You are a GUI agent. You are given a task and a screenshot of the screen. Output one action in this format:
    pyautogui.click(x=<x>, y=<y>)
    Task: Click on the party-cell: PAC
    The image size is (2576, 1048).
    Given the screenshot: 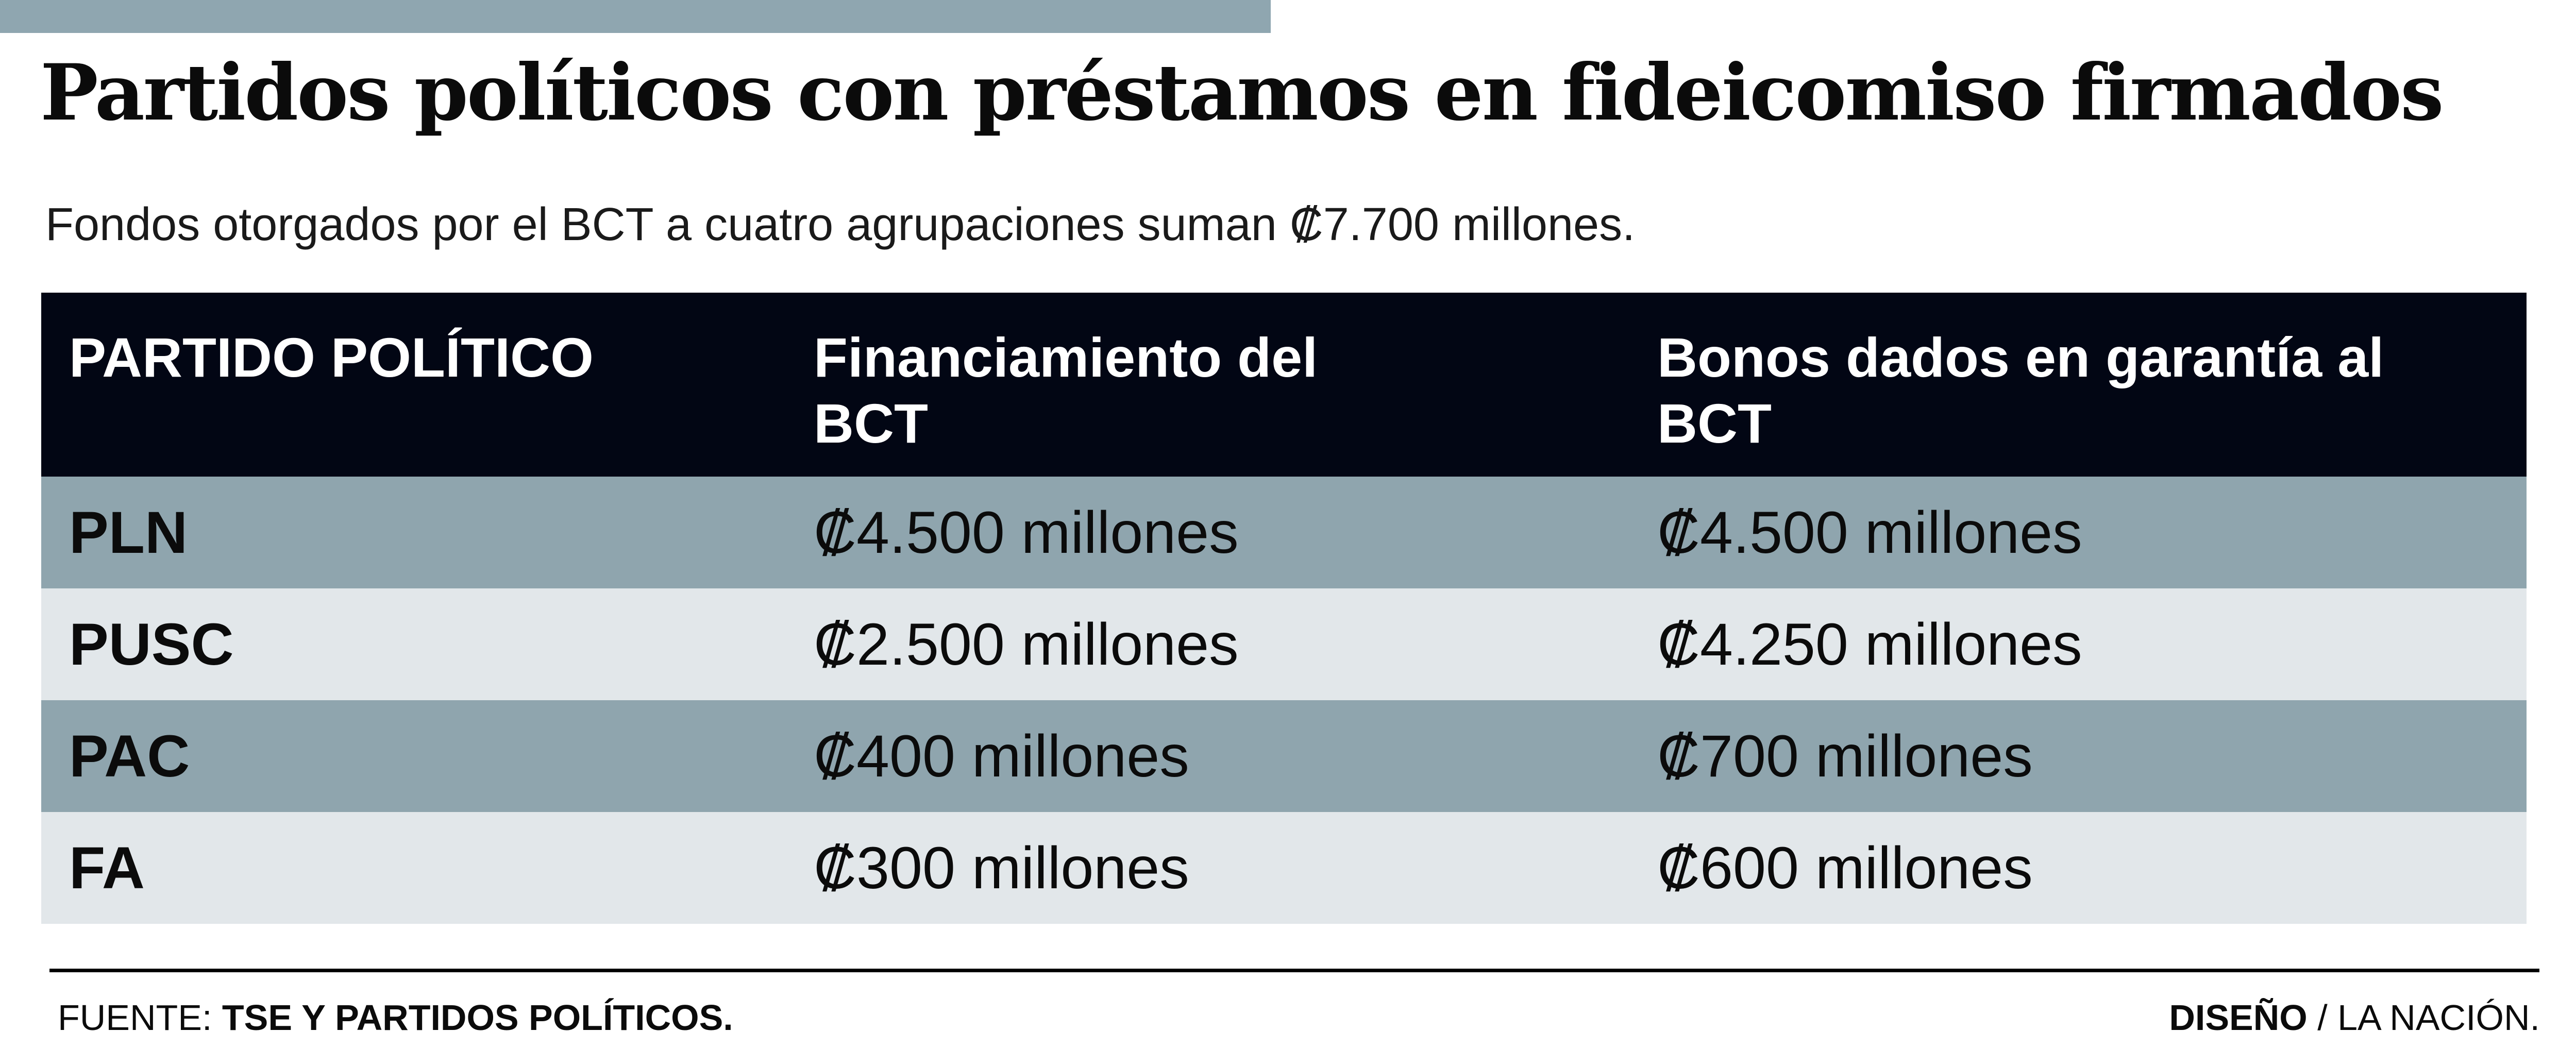 What is the action you would take?
    pyautogui.click(x=129, y=756)
    